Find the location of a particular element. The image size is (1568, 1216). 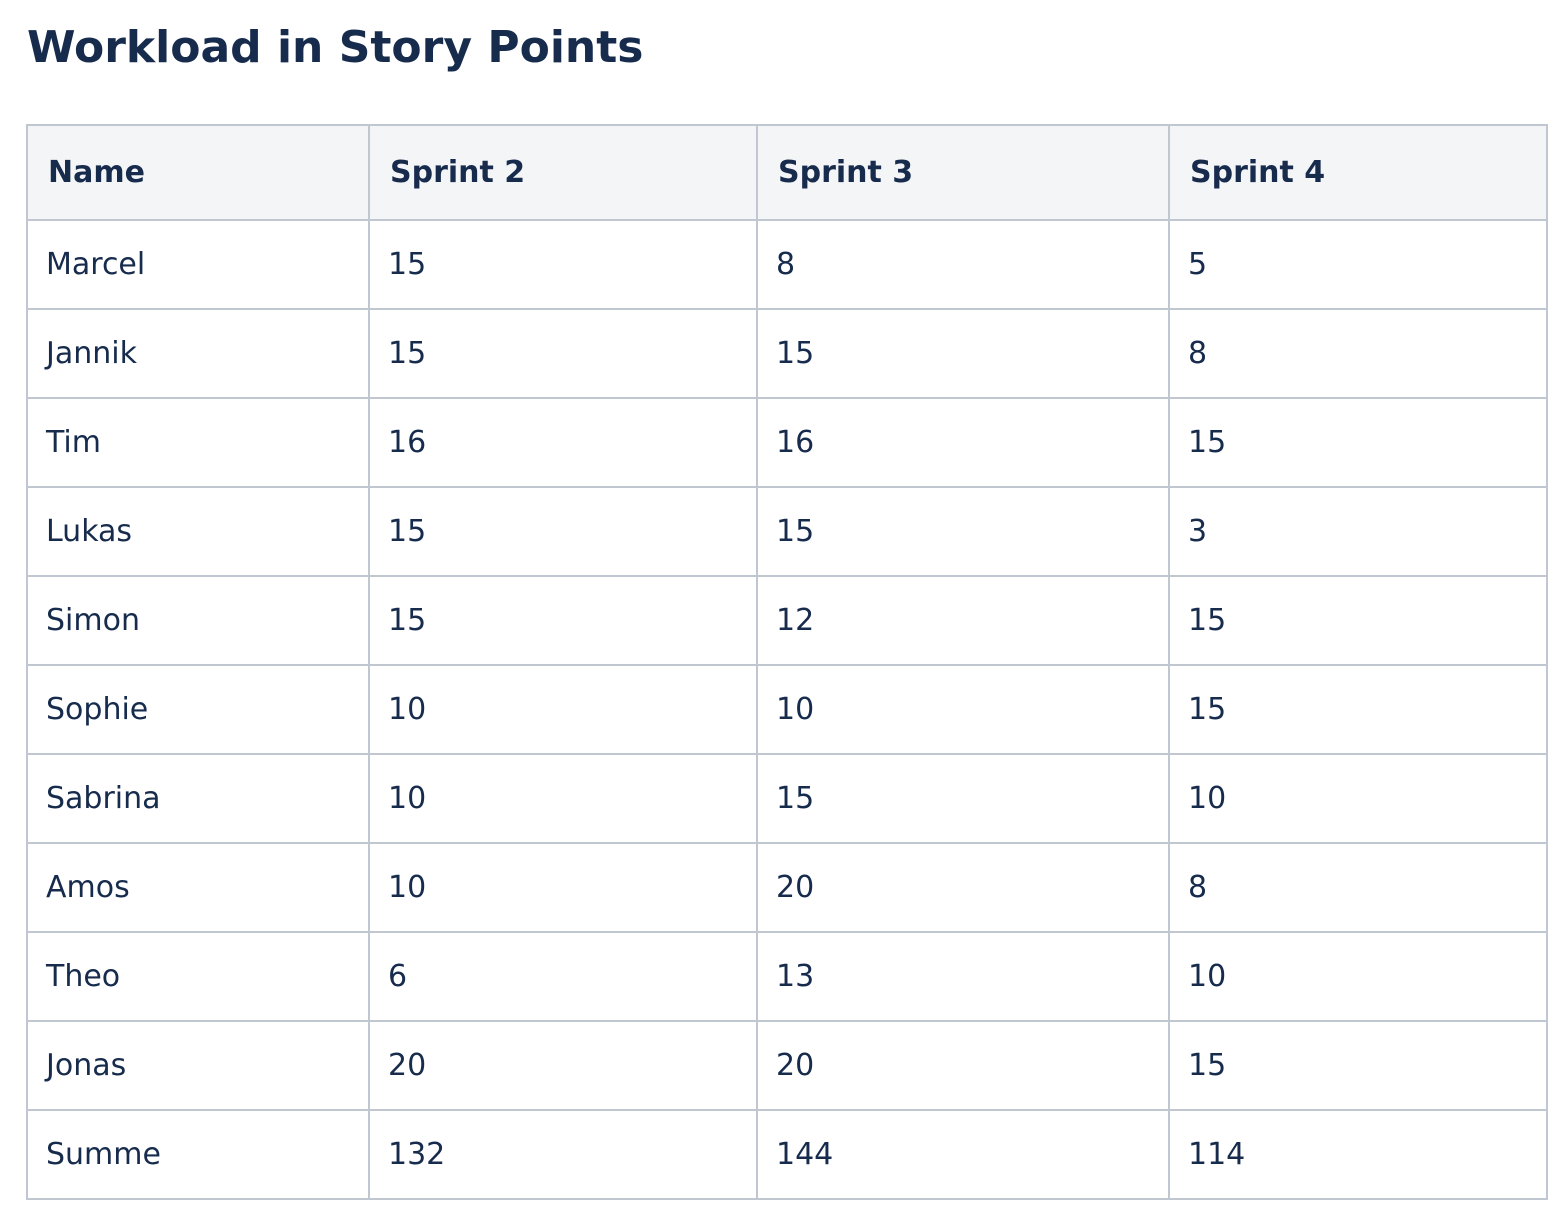

cell-sprint-4: 5 is located at coordinates (1358, 264).